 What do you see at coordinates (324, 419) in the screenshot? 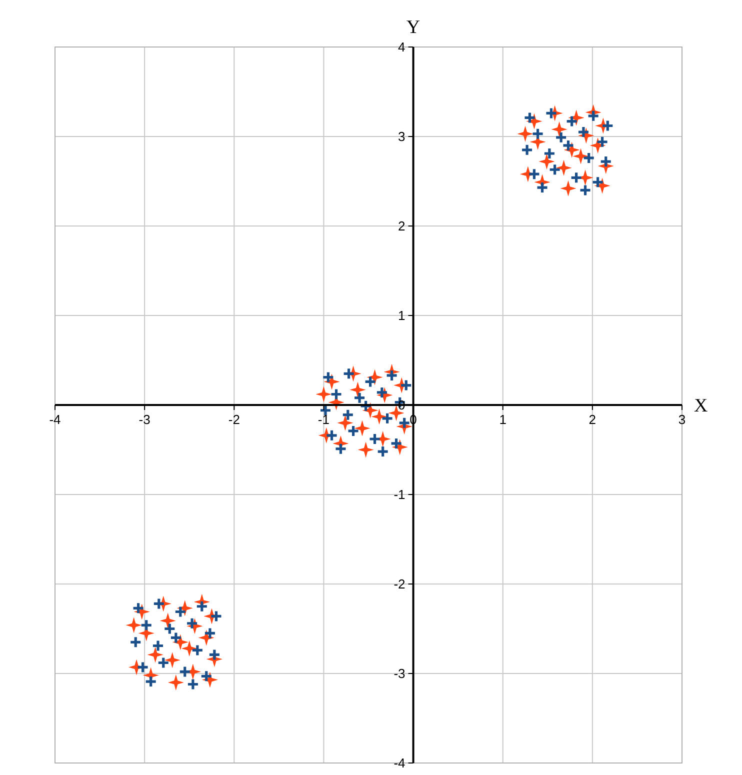
I see `x-tick-label: -1` at bounding box center [324, 419].